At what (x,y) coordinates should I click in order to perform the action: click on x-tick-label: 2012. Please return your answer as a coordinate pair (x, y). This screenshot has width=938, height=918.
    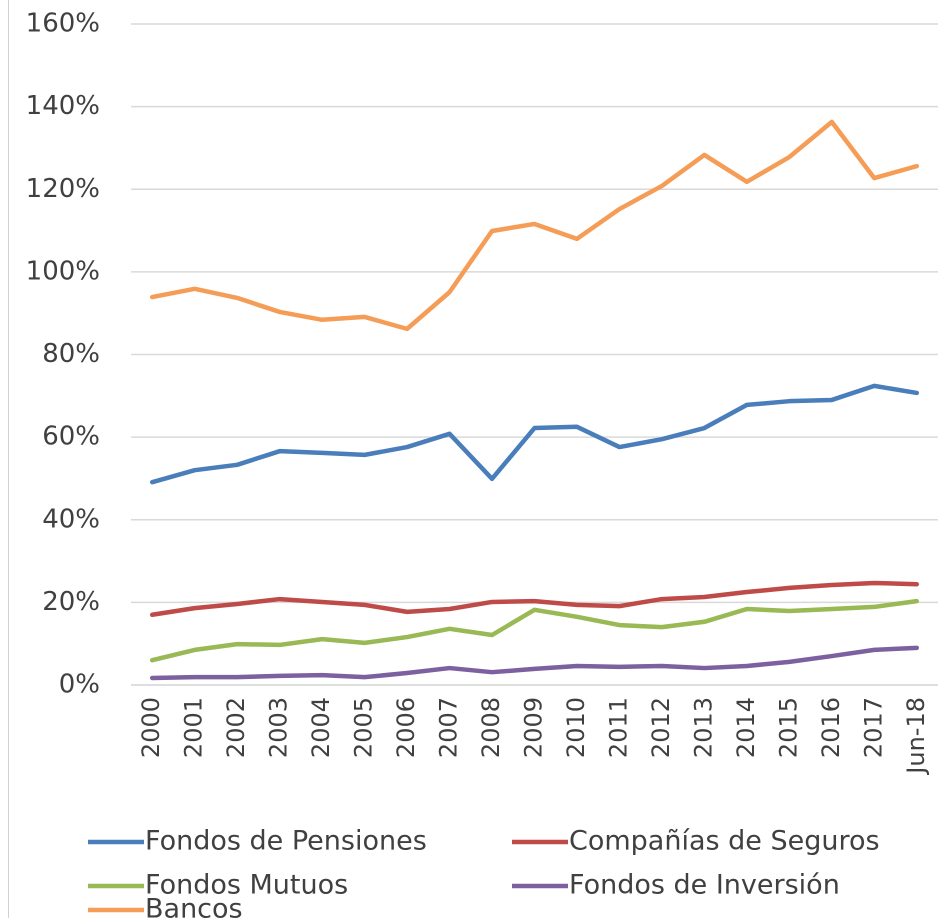
    Looking at the image, I should click on (661, 727).